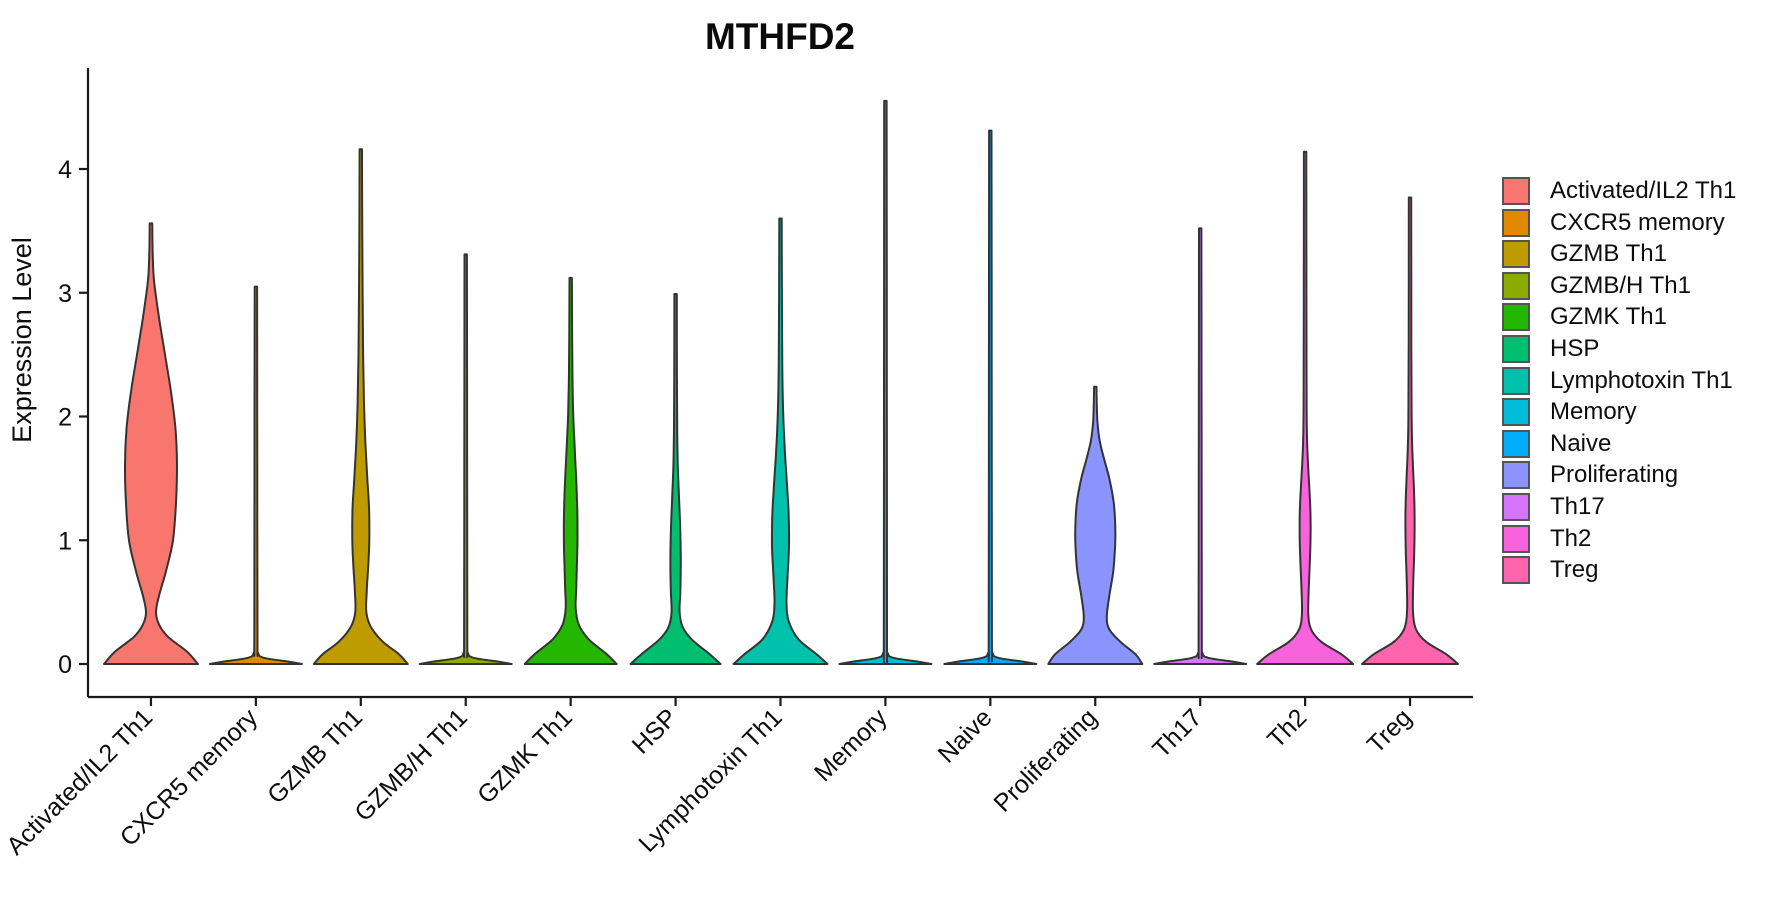 Image resolution: width=1777 pixels, height=900 pixels. What do you see at coordinates (1619, 348) in the screenshot?
I see `legend-item-hsp: HSP` at bounding box center [1619, 348].